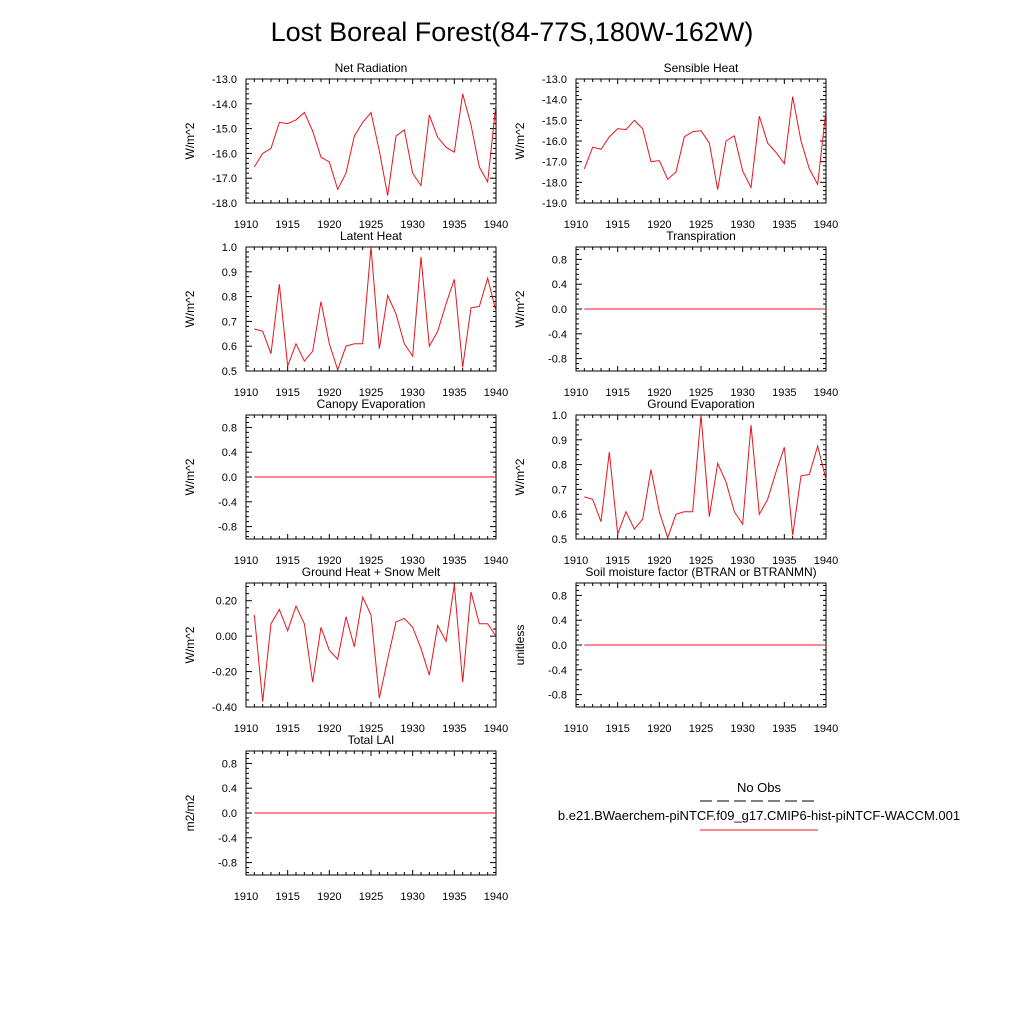 The width and height of the screenshot is (1024, 1024). What do you see at coordinates (224, 673) in the screenshot?
I see `y-tick-label: -0.20` at bounding box center [224, 673].